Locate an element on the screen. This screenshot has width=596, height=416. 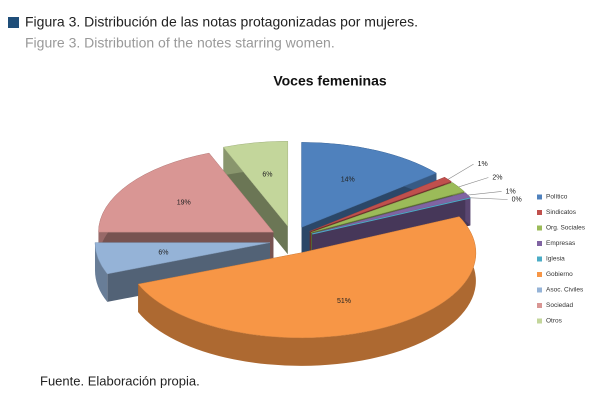
legend-label: Asoc. Civiles is located at coordinates (565, 290).